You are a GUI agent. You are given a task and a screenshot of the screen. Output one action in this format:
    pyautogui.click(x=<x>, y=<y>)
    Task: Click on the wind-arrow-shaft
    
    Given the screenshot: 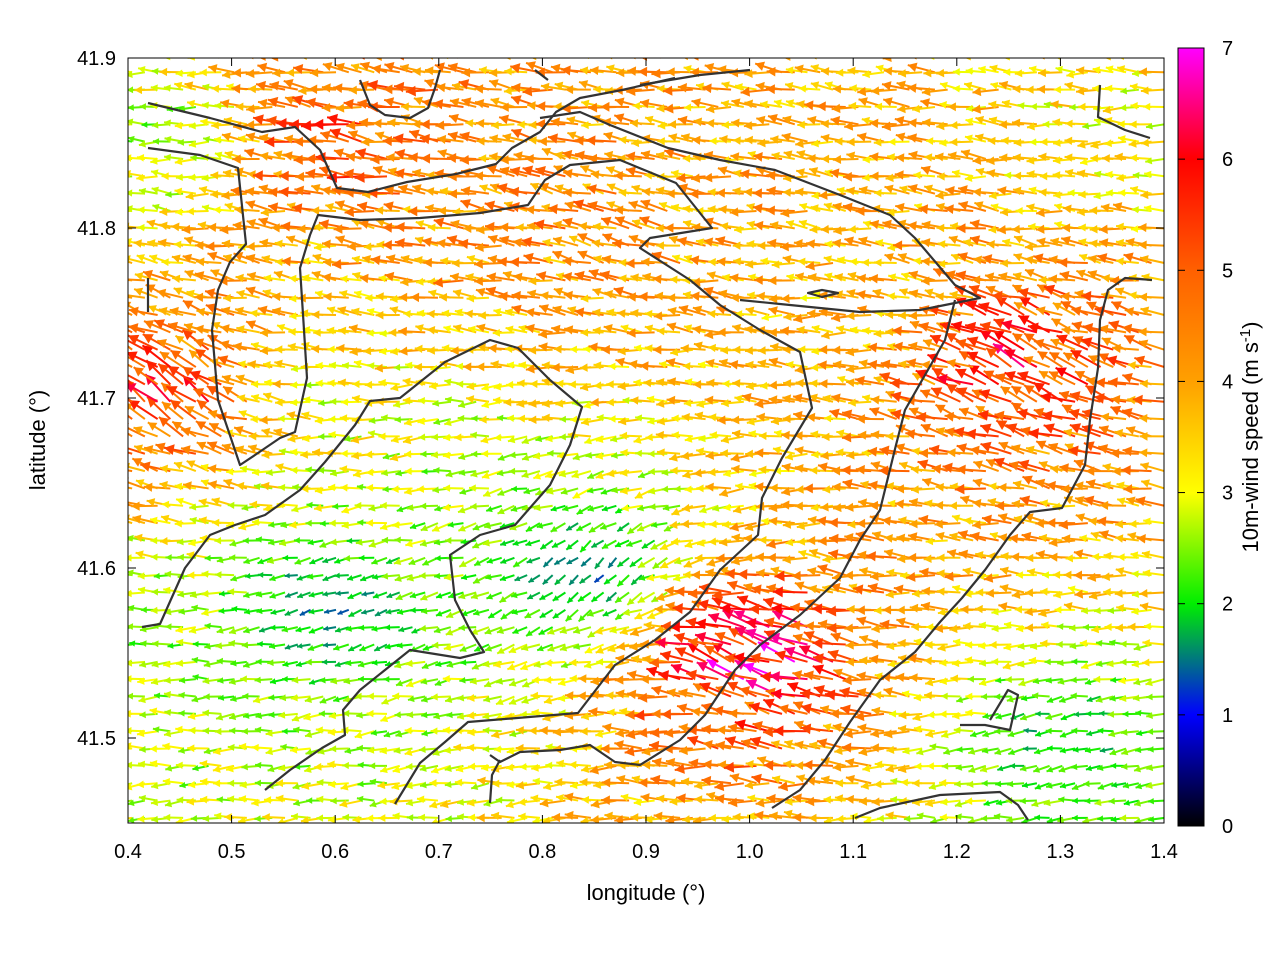 What is the action you would take?
    pyautogui.click(x=123, y=802)
    